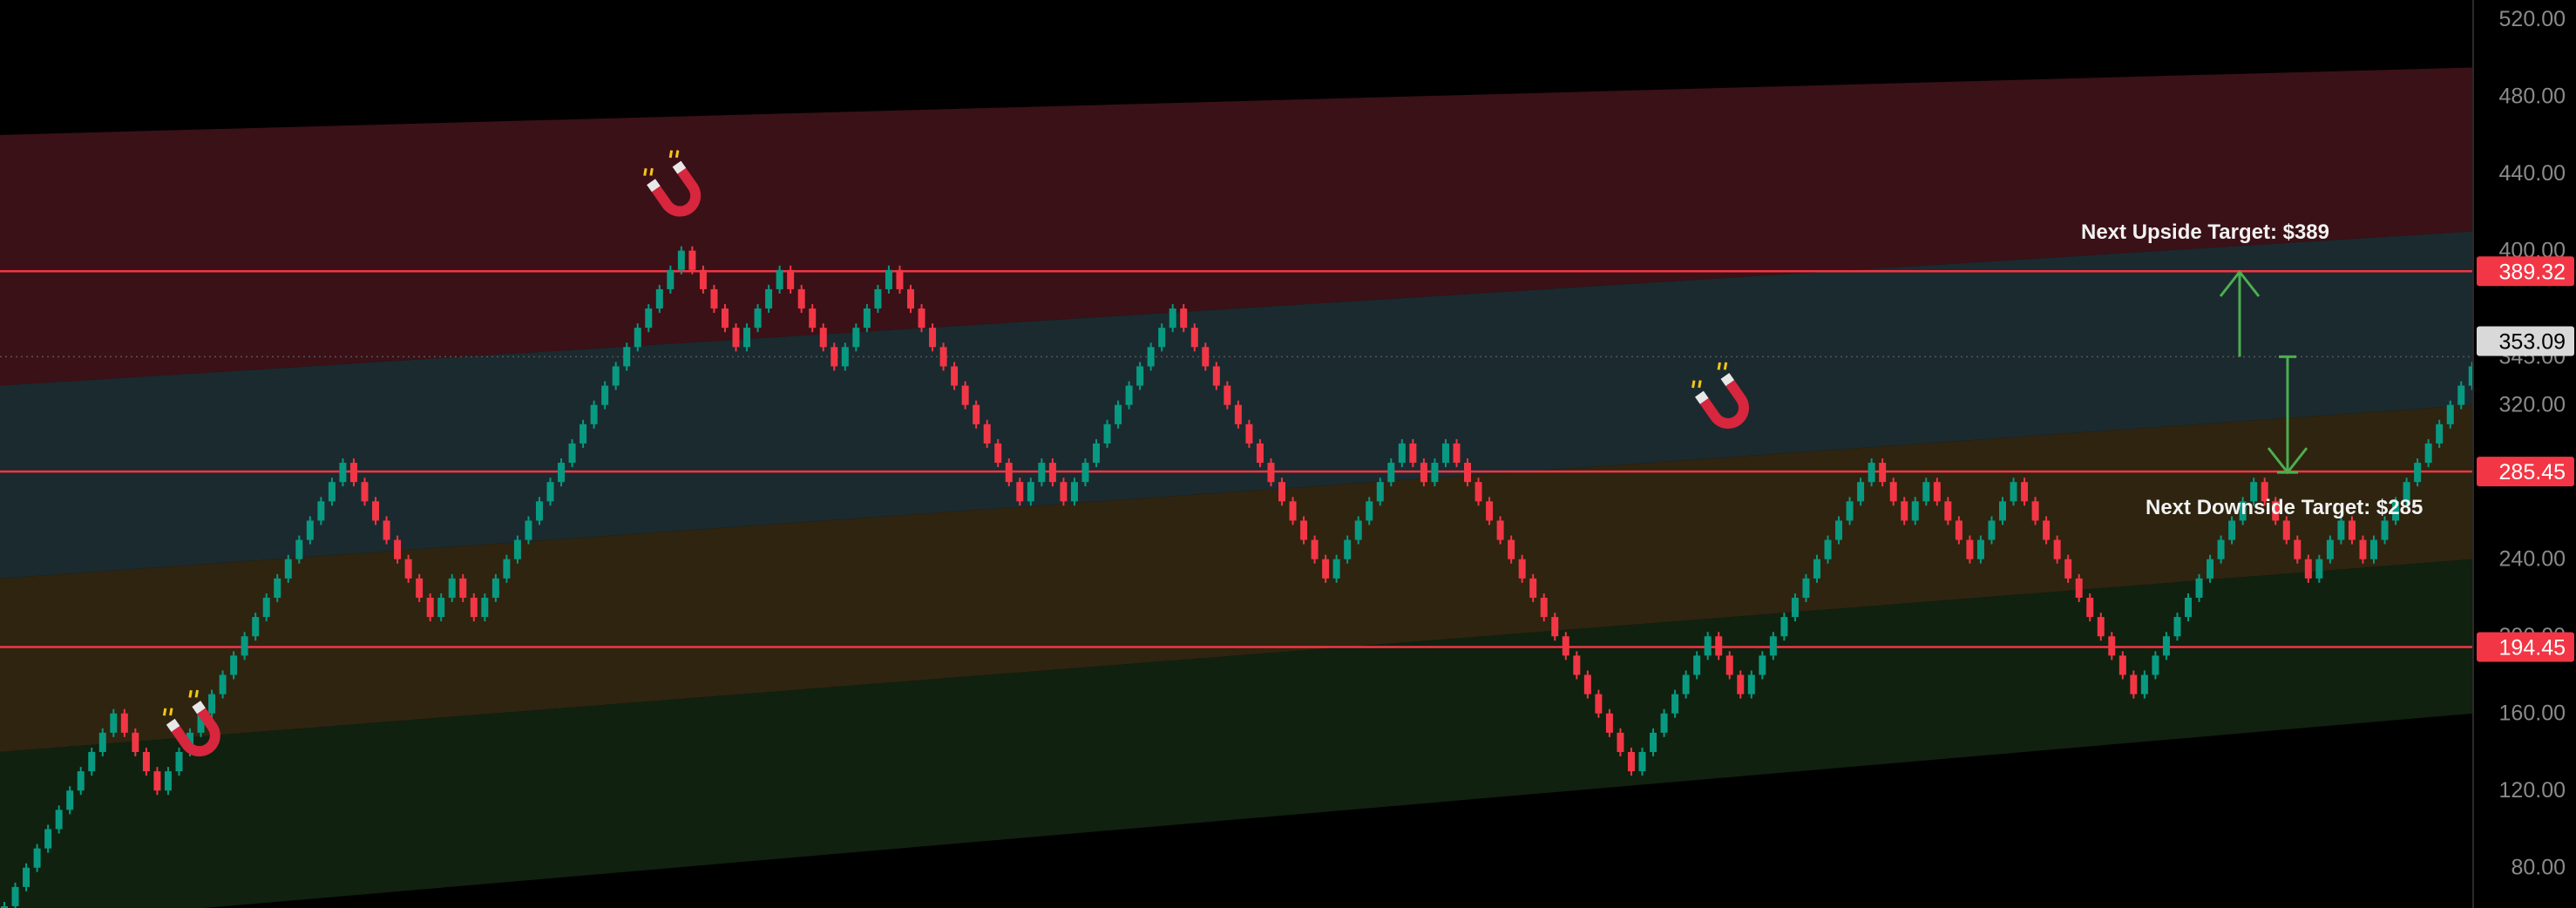 The height and width of the screenshot is (908, 2576). I want to click on y-tick-label: 80.00, so click(2538, 868).